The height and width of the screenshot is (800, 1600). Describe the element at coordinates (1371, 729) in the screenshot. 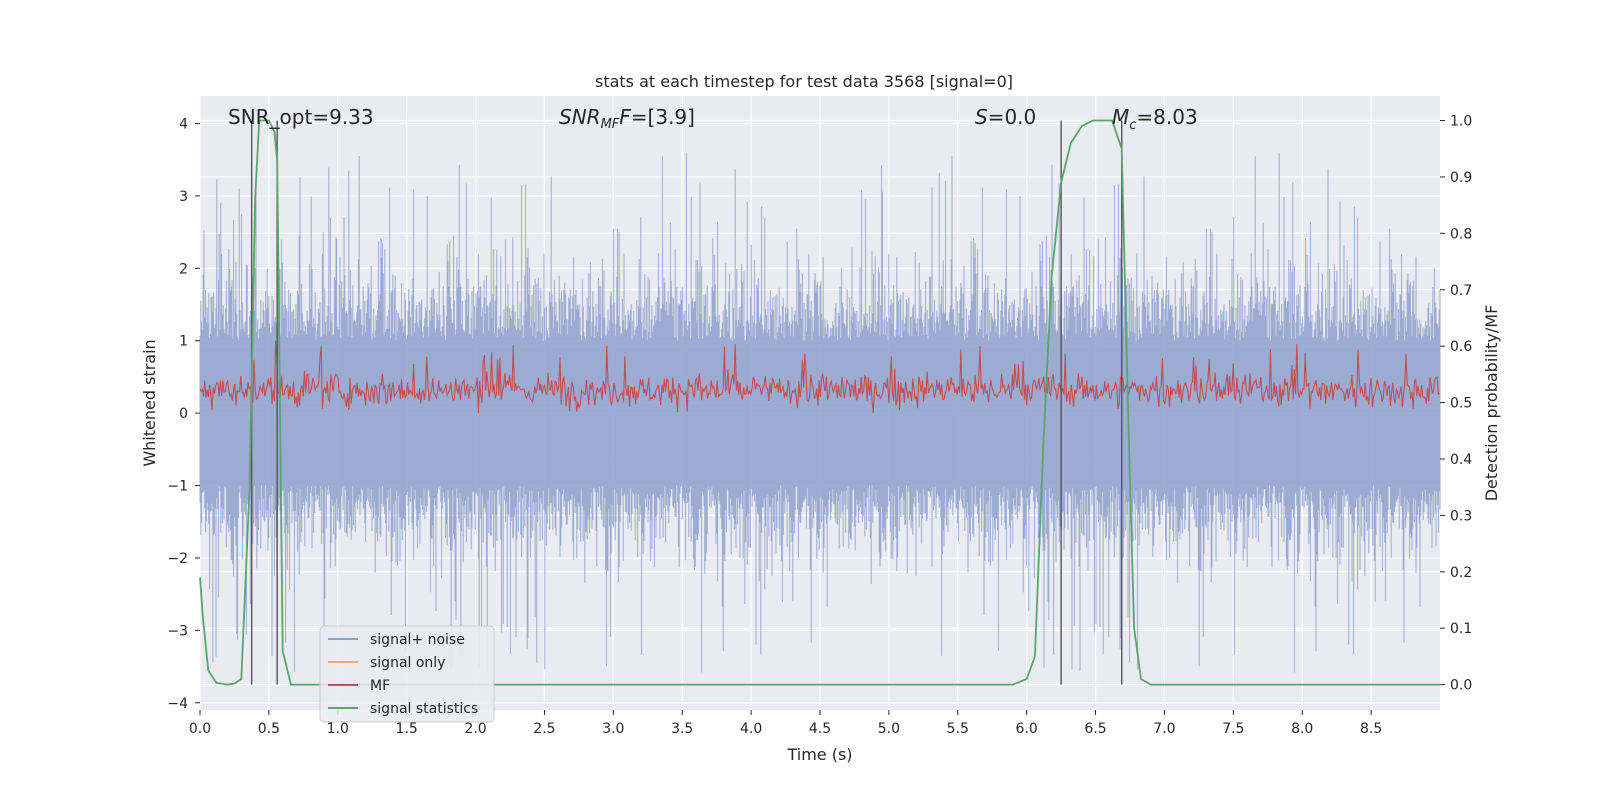

I see `x-tick-label: 8.5` at that location.